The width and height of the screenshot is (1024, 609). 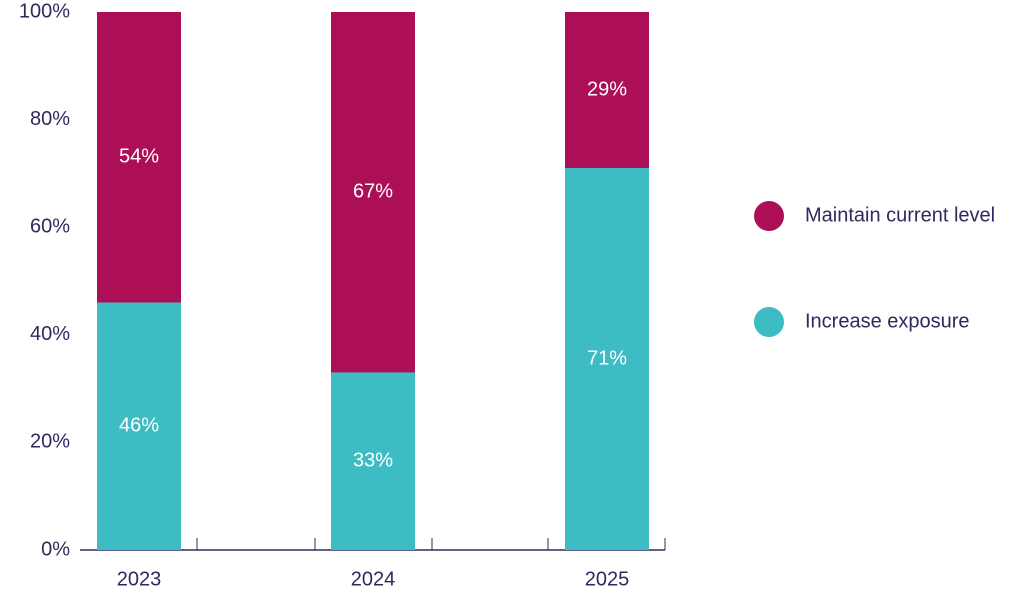 I want to click on y-tick-label: 0%, so click(x=55, y=549).